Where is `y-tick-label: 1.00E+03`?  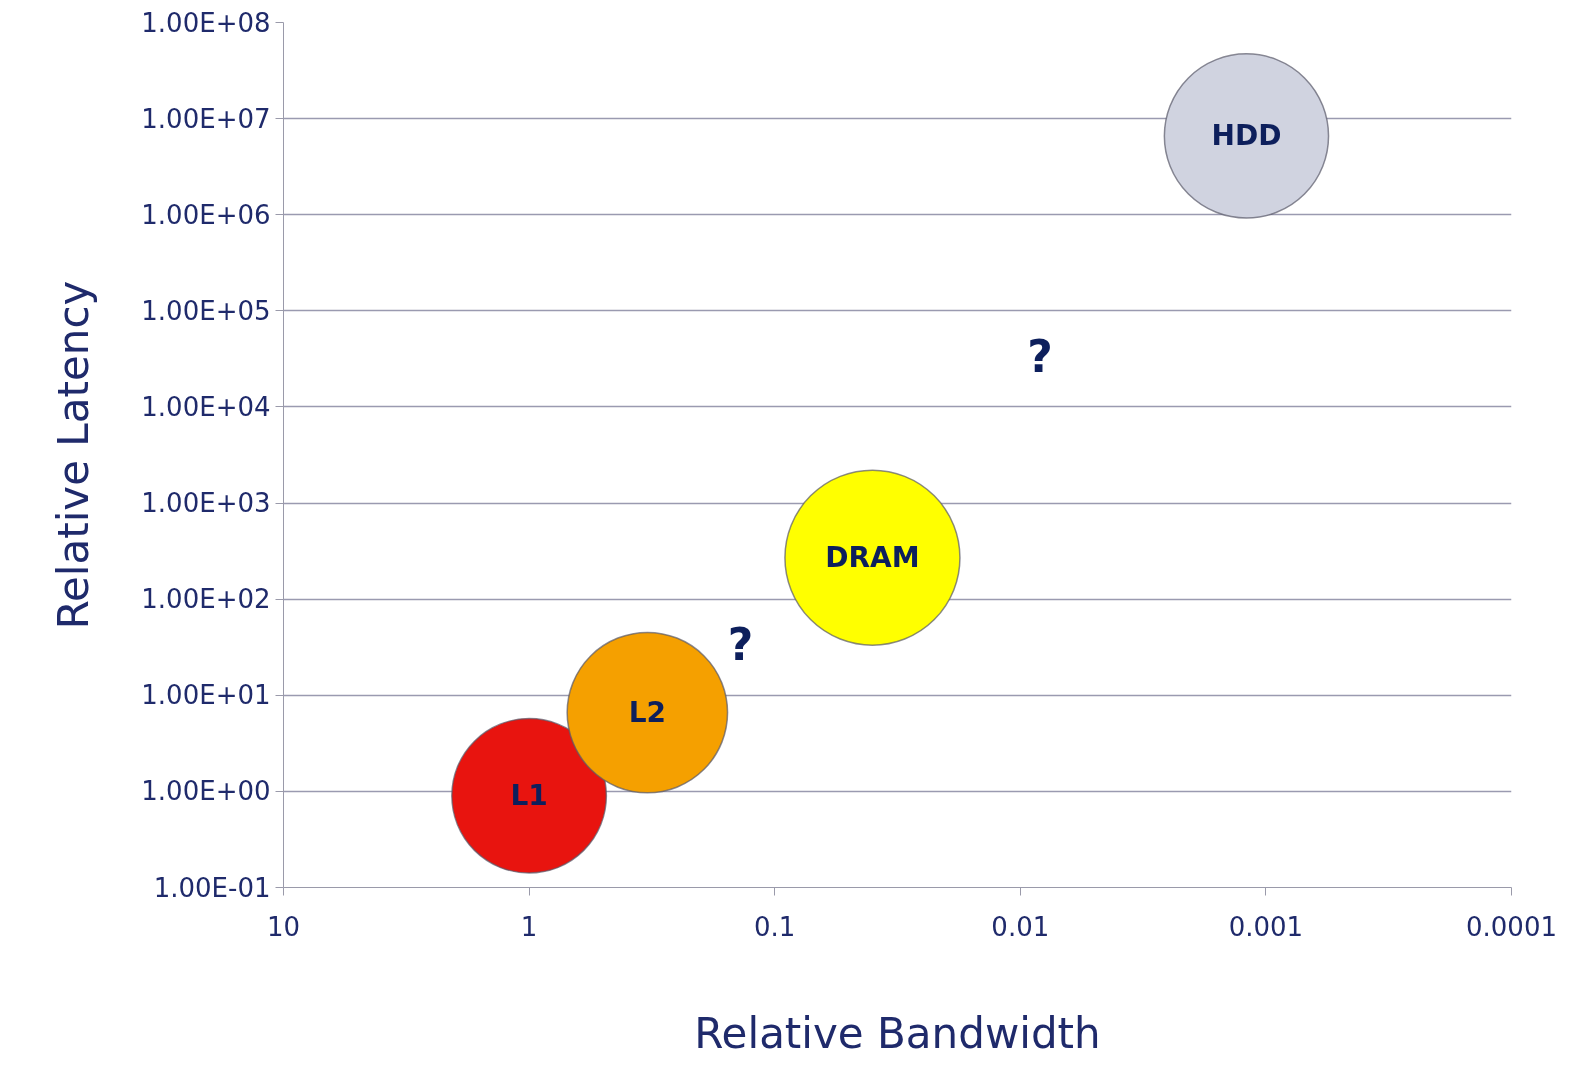
y-tick-label: 1.00E+03 is located at coordinates (206, 503).